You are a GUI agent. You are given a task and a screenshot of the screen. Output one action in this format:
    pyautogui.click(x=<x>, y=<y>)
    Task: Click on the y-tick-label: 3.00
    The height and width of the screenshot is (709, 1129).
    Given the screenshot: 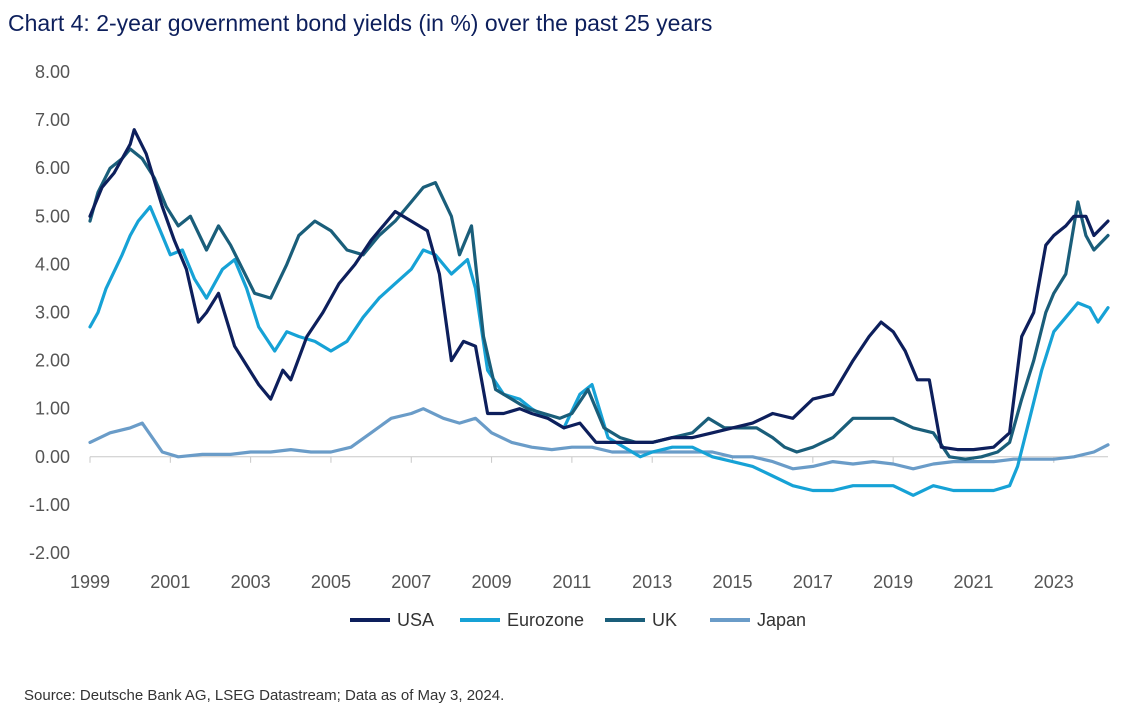 What is the action you would take?
    pyautogui.click(x=52, y=313)
    